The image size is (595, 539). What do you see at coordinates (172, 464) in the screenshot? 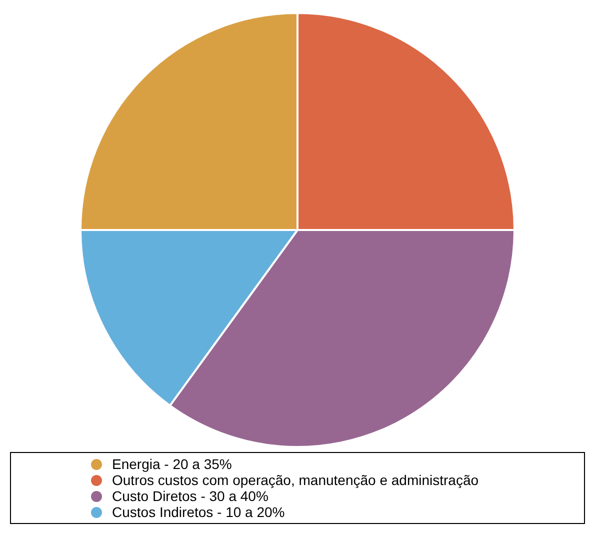
I see `legend-label: Energia - 20 a 35%` at bounding box center [172, 464].